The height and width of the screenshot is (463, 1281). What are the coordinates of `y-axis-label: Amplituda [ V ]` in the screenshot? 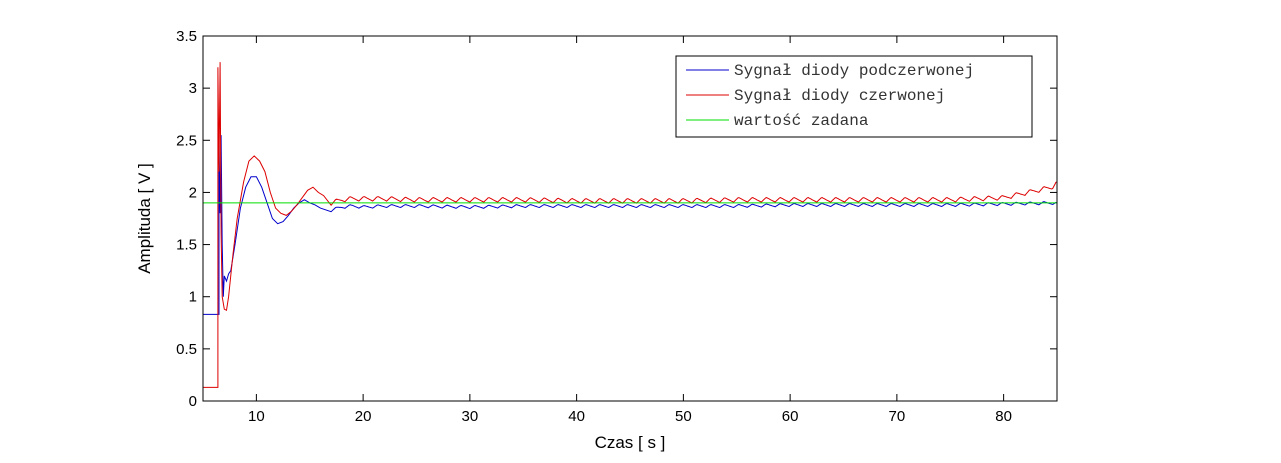 It's located at (144, 218).